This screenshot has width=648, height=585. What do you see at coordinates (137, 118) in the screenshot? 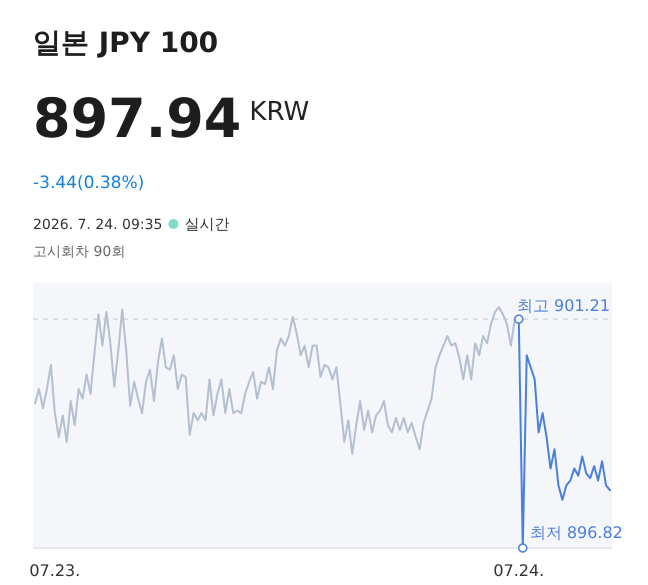
I see `text: 897.94` at bounding box center [137, 118].